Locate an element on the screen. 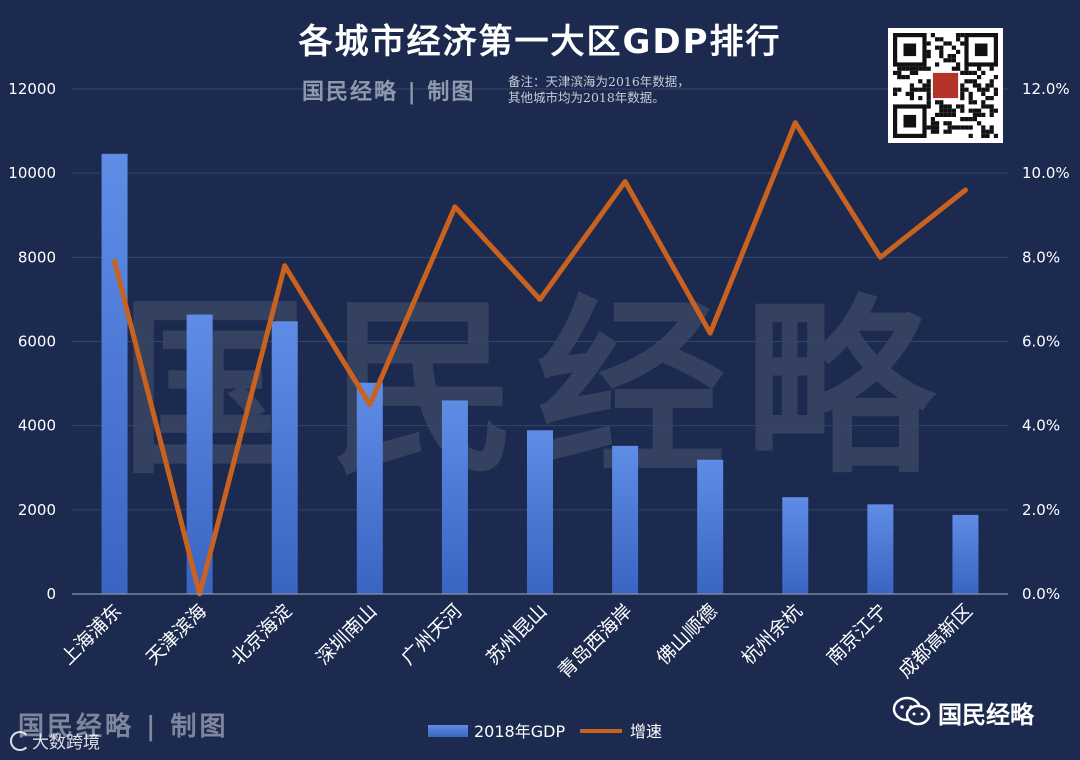 Image resolution: width=1080 pixels, height=760 pixels. y-left-tick-label: 0 is located at coordinates (51, 594).